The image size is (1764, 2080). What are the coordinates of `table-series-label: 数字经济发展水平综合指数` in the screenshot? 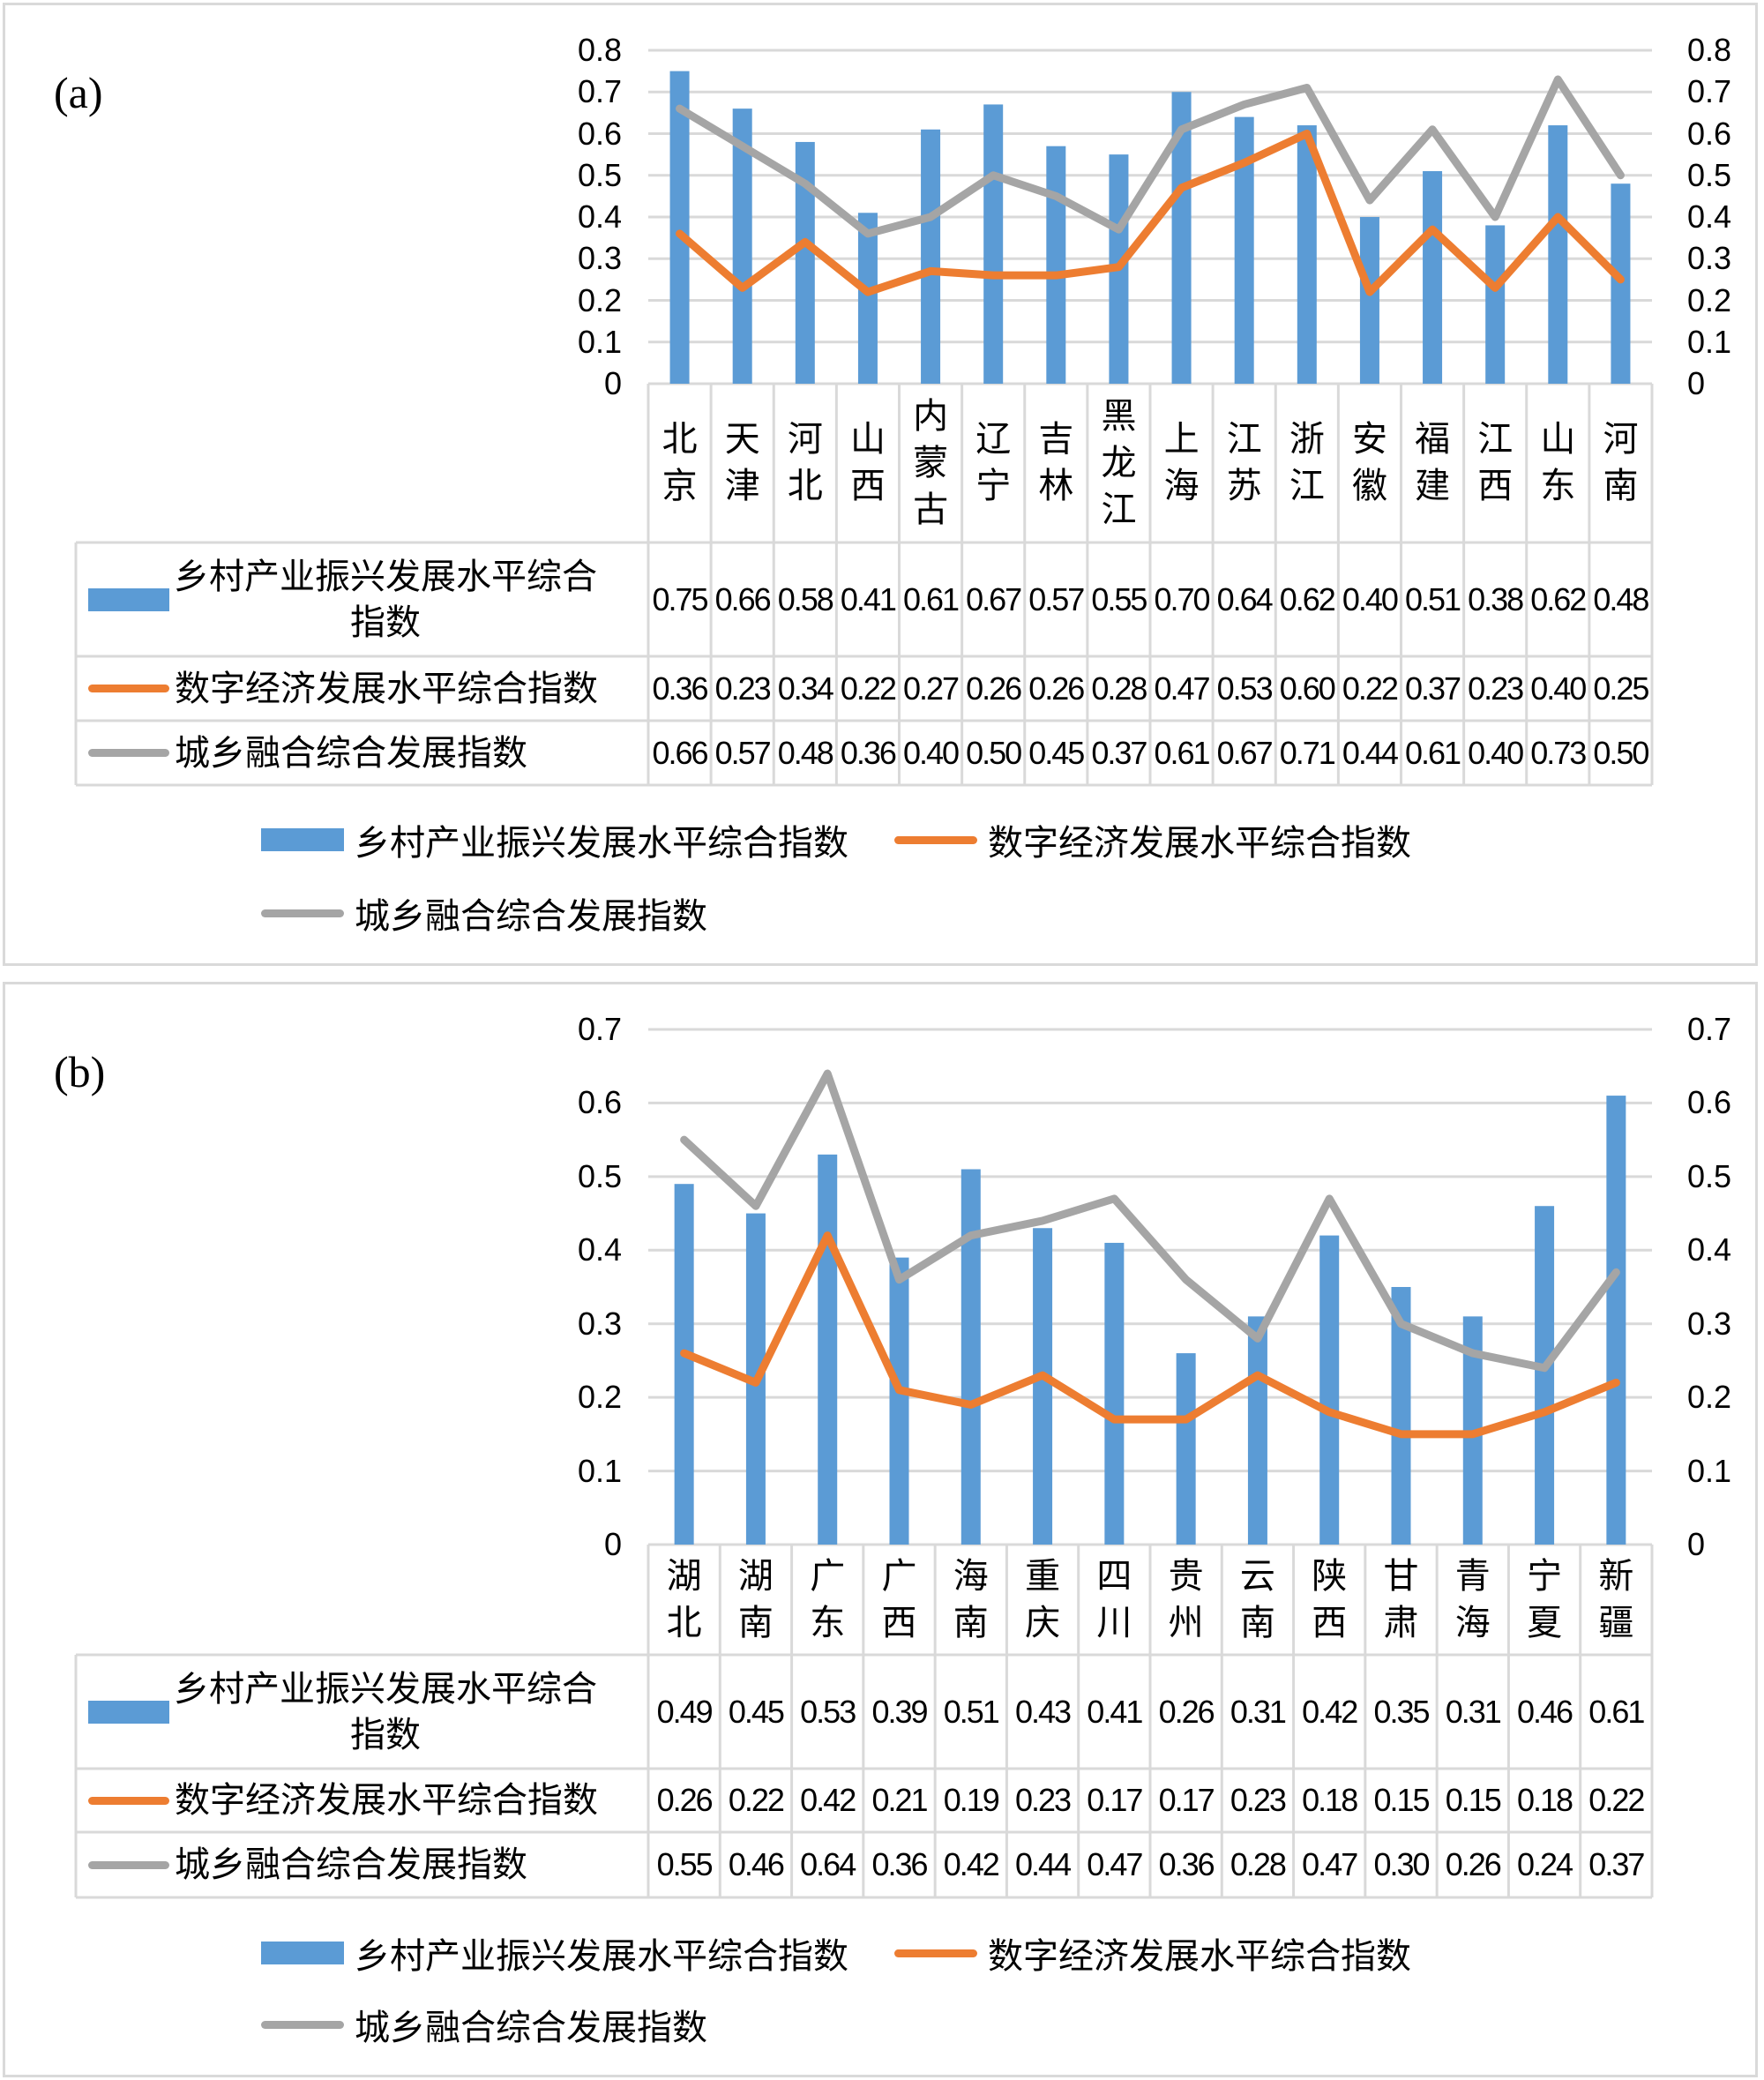 It's located at (362, 1800).